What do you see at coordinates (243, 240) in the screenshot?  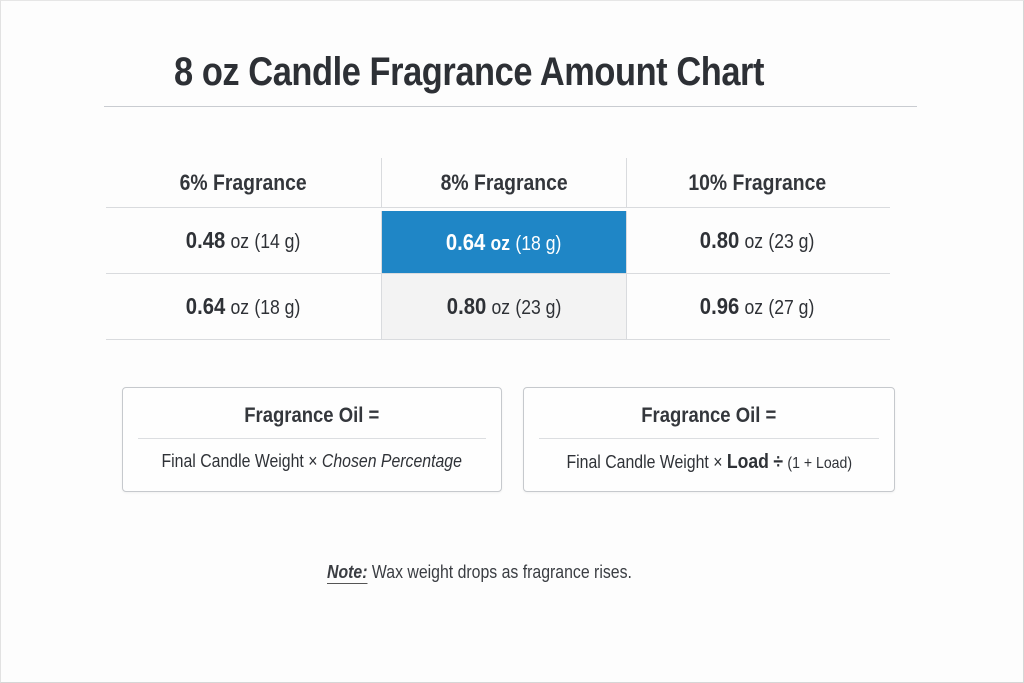 I see `table-cell: 0.48 oz (14 g)` at bounding box center [243, 240].